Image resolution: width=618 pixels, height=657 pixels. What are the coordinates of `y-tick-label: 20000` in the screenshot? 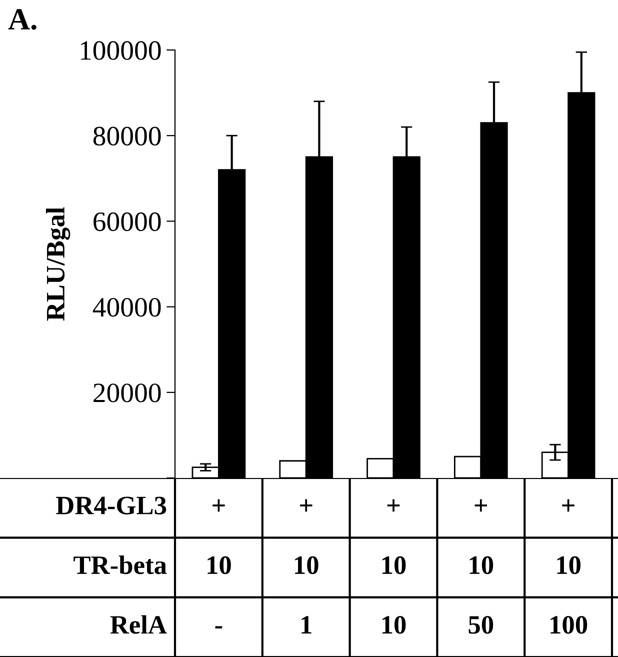 It's located at (127, 393).